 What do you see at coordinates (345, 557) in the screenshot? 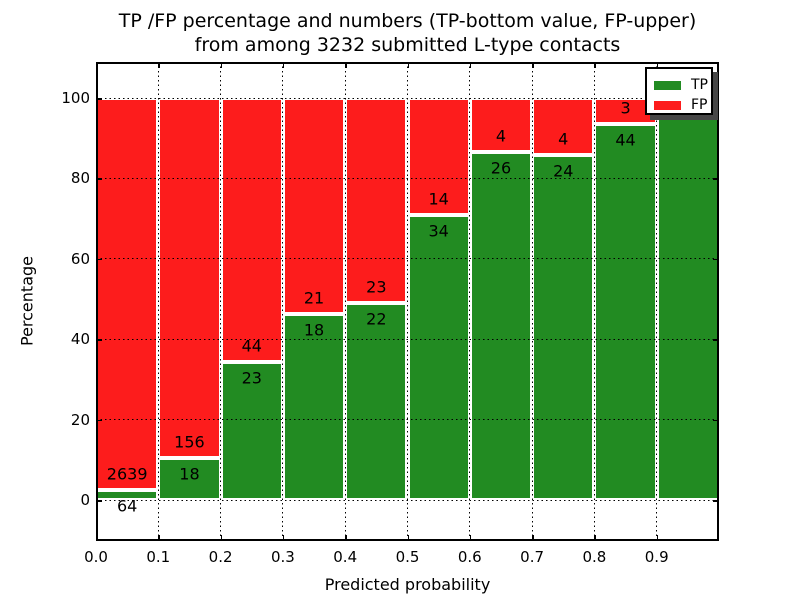
I see `x-tick-label: 0.4` at bounding box center [345, 557].